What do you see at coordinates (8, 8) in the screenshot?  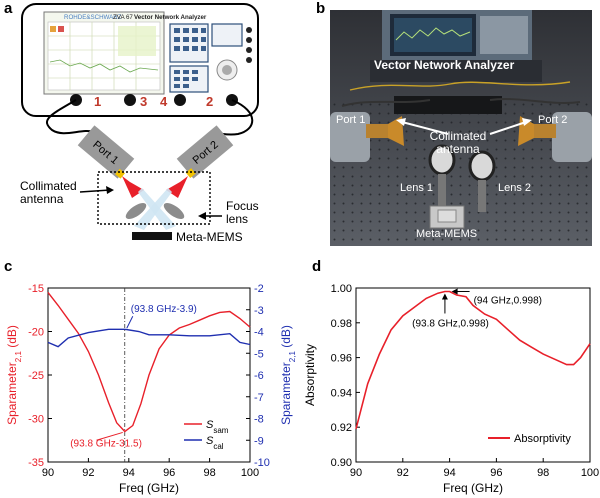 I see `panel-a-letter: a` at bounding box center [8, 8].